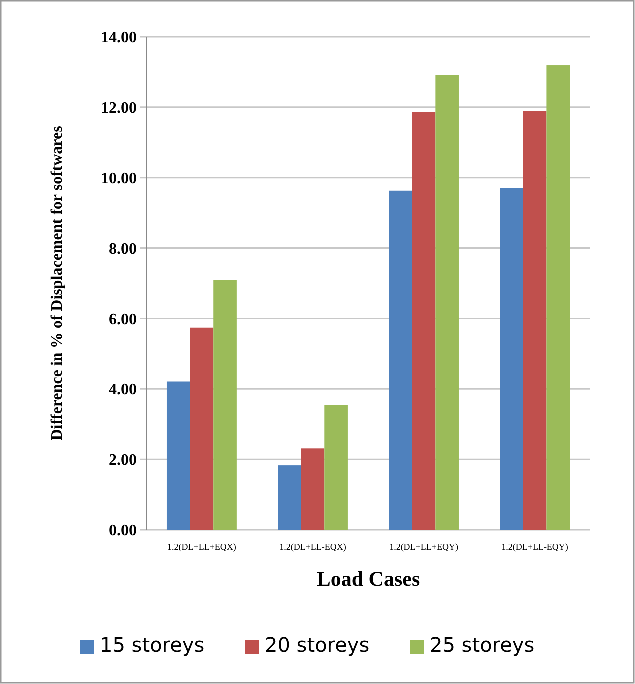 This screenshot has height=684, width=635. What do you see at coordinates (119, 109) in the screenshot?
I see `y-tick-label: 12.00` at bounding box center [119, 109].